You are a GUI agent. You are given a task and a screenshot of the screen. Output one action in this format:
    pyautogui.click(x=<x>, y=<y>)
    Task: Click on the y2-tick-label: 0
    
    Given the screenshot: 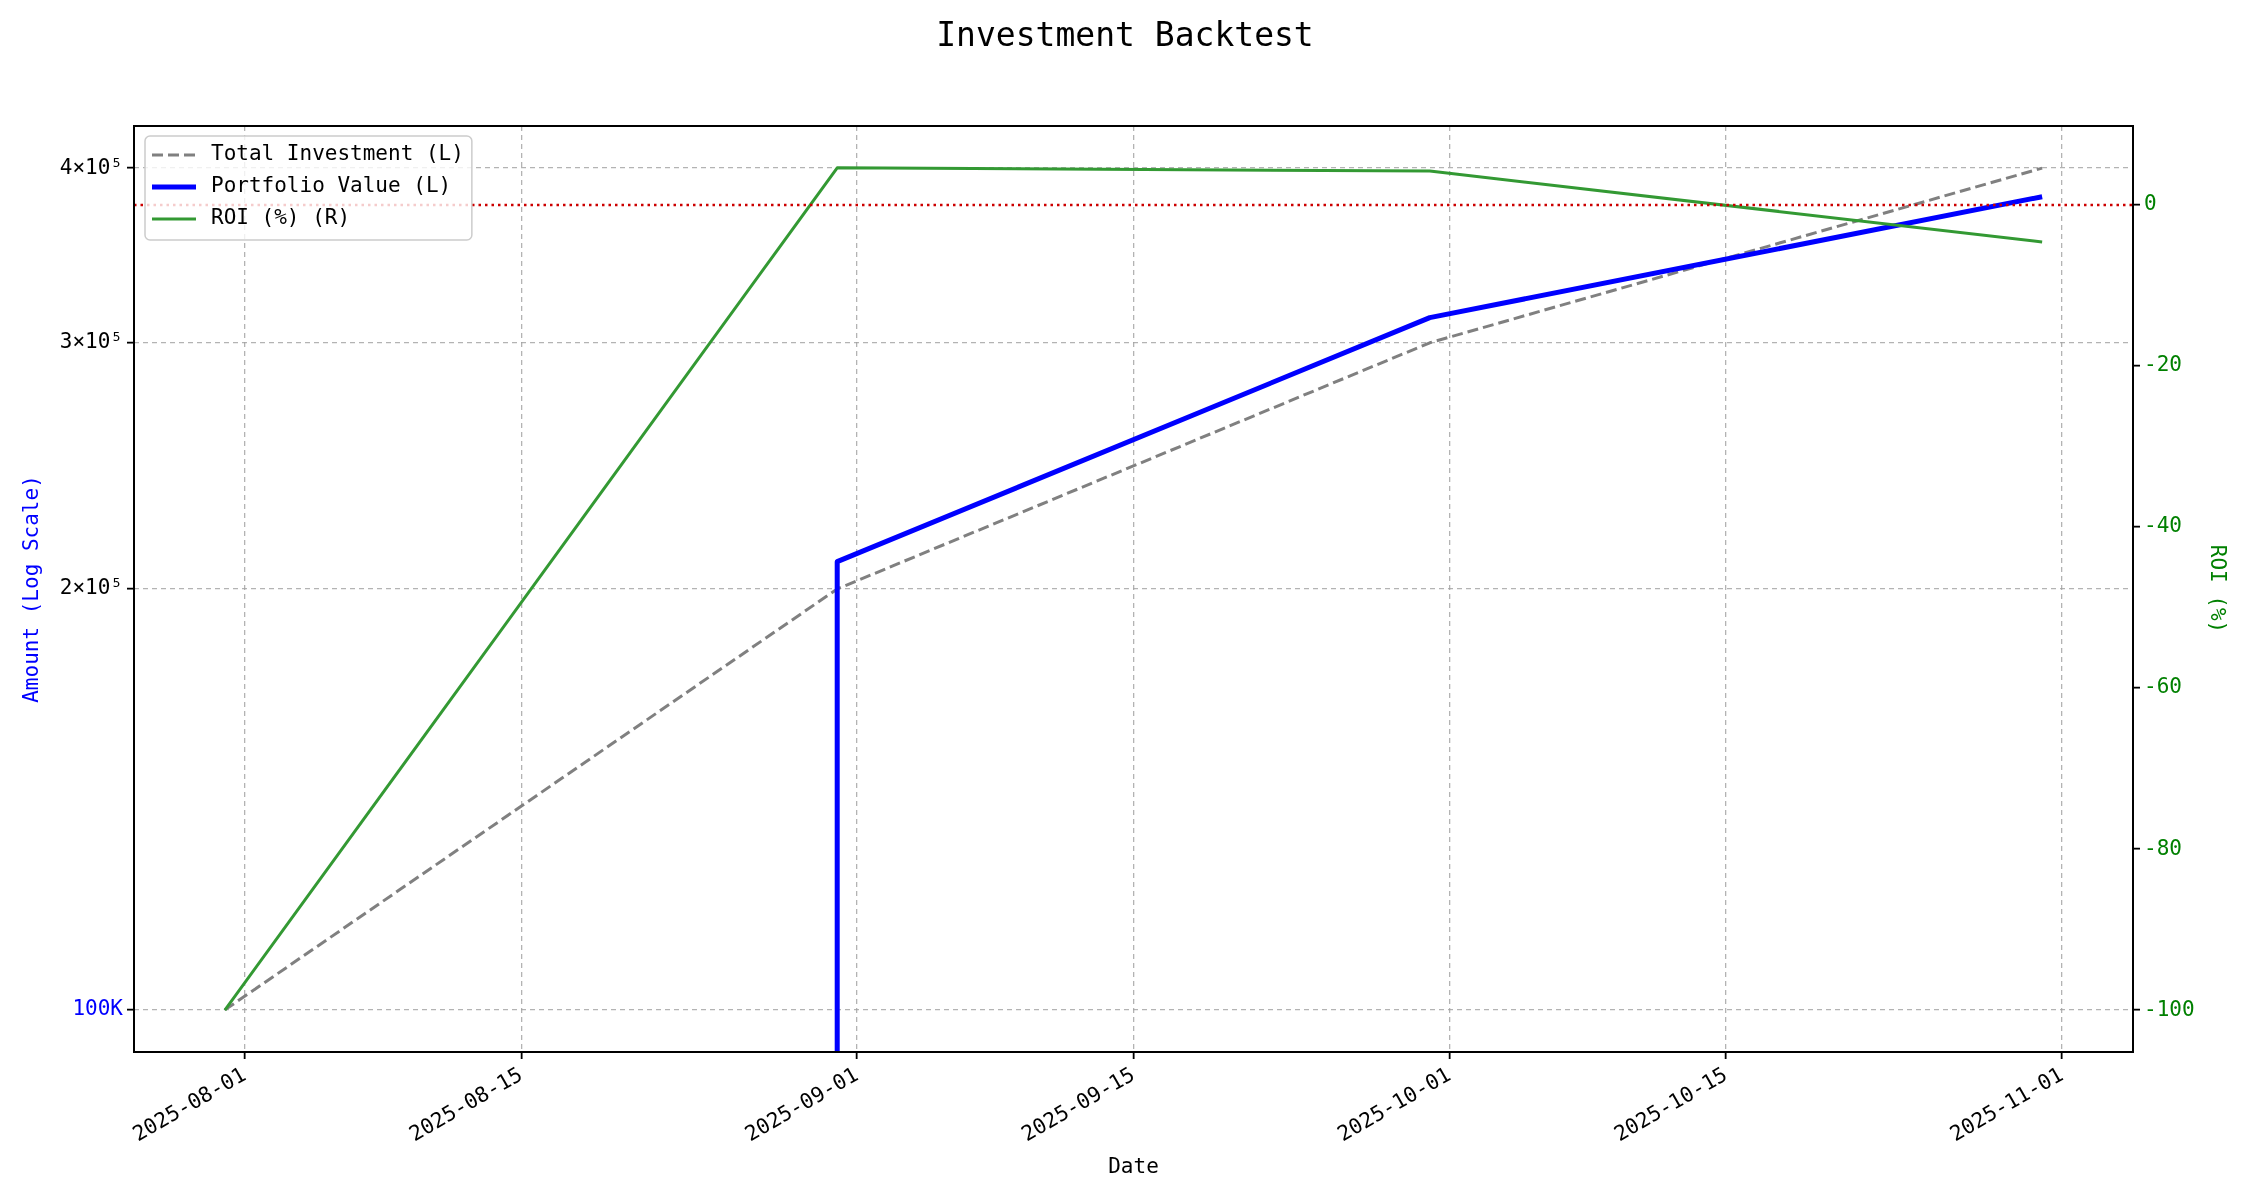 What is the action you would take?
    pyautogui.click(x=2150, y=203)
    